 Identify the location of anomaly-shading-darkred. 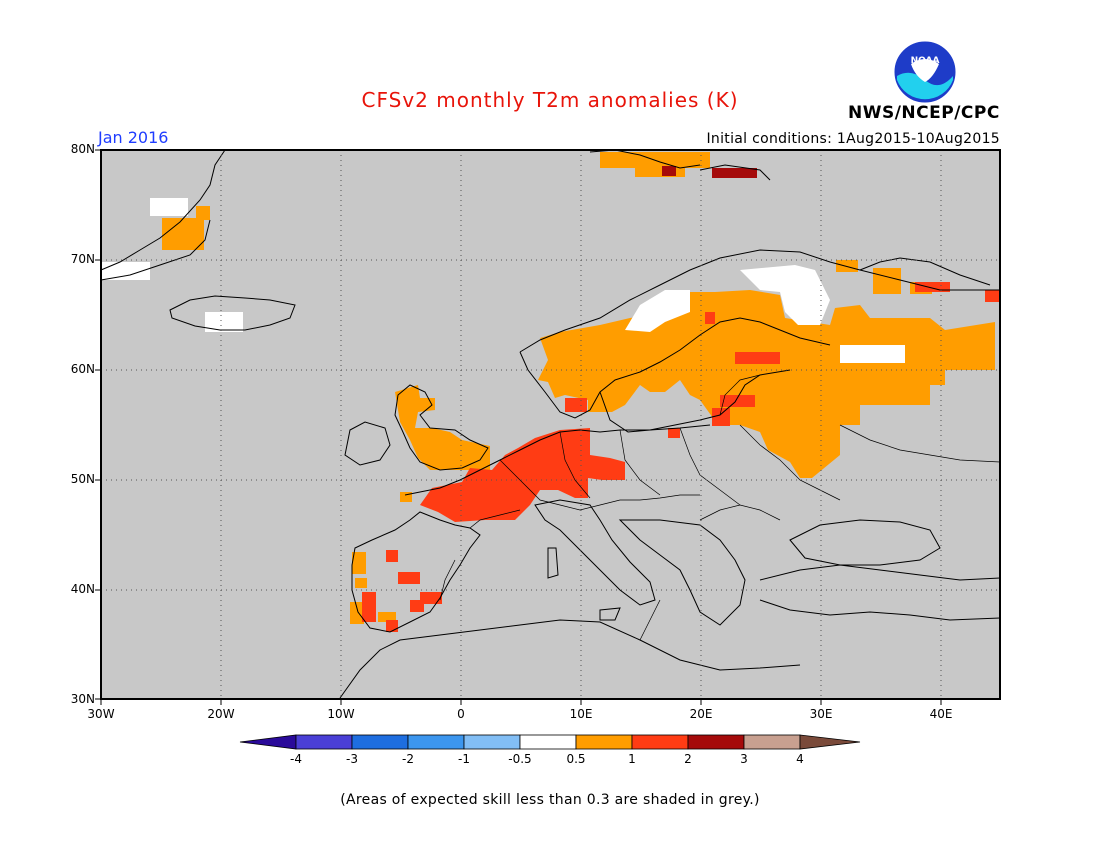
(709, 172).